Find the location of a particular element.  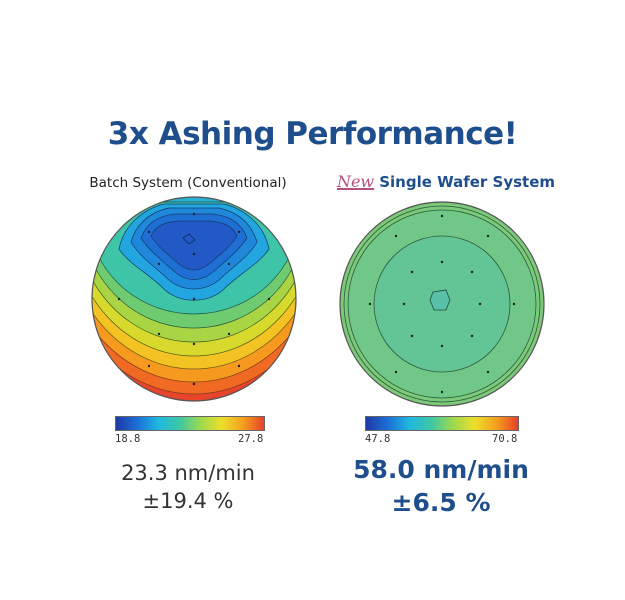

batch-wafer-map is located at coordinates (194, 299).